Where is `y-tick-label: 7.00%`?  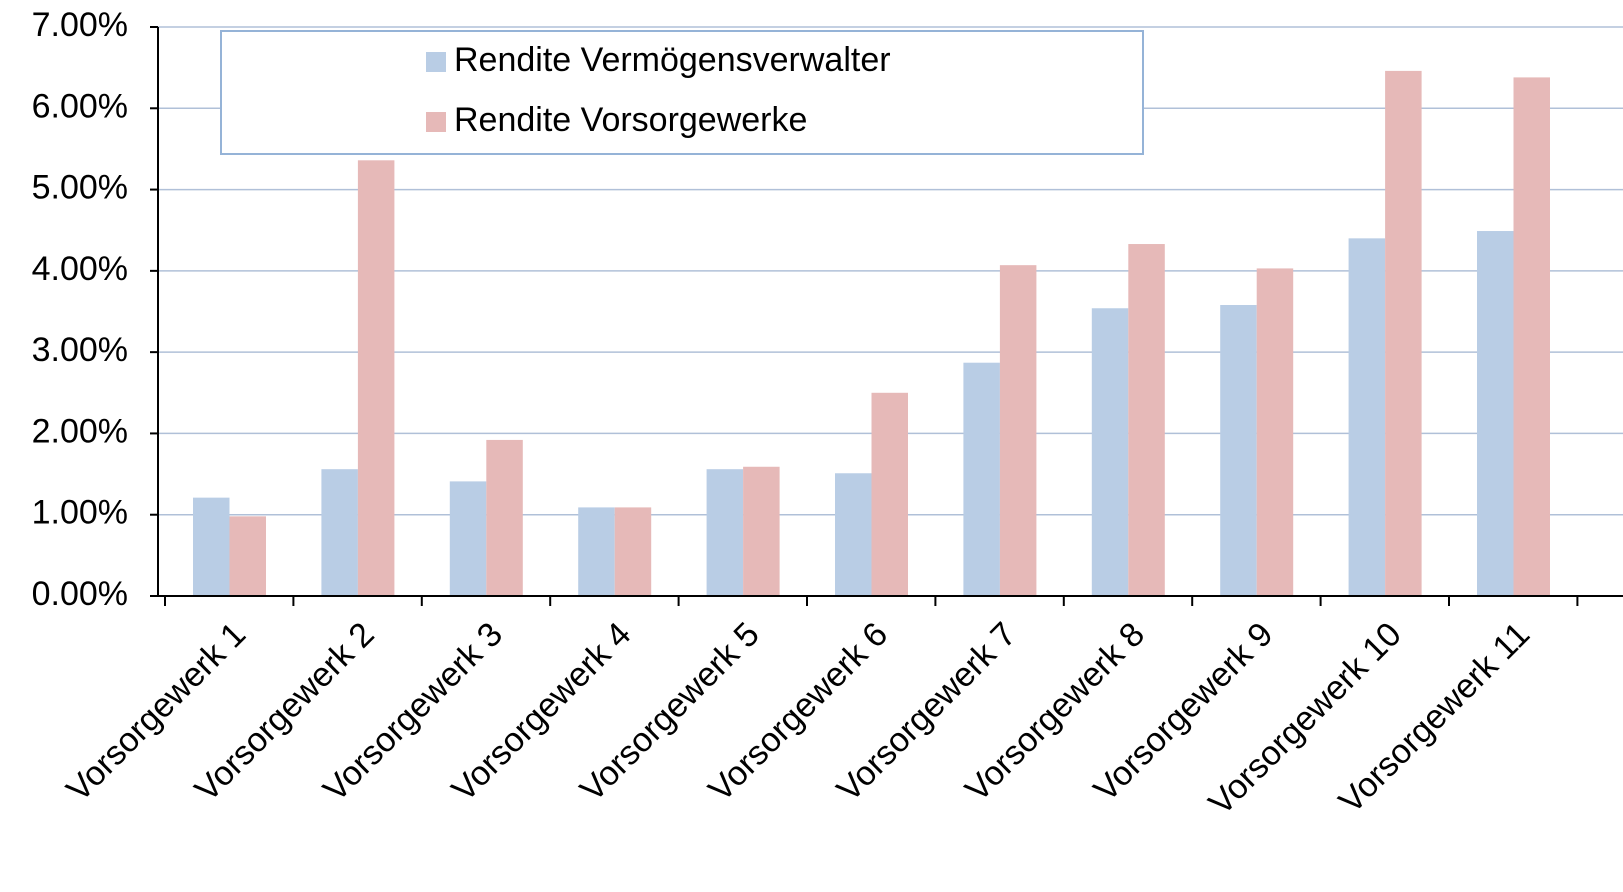 y-tick-label: 7.00% is located at coordinates (80, 25).